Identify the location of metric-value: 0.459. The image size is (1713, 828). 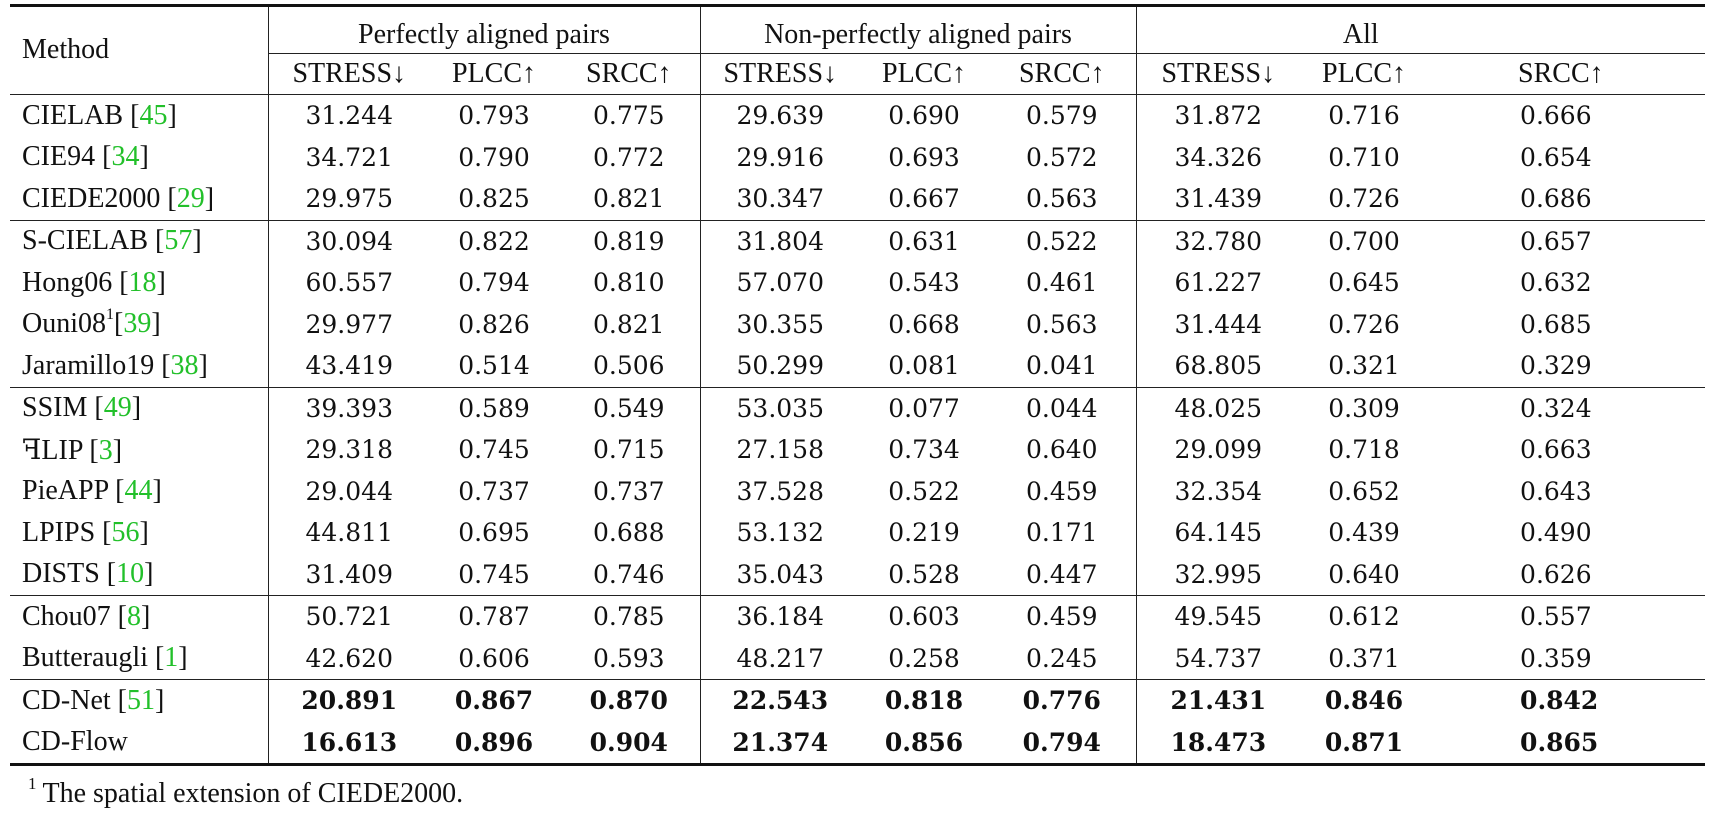
(1061, 491).